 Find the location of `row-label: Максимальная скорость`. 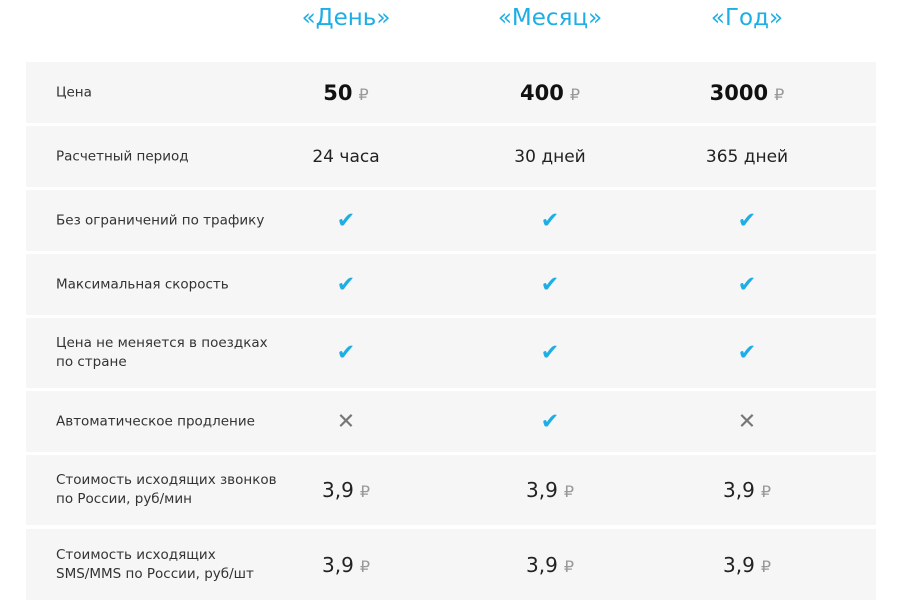

row-label: Максимальная скорость is located at coordinates (142, 284).